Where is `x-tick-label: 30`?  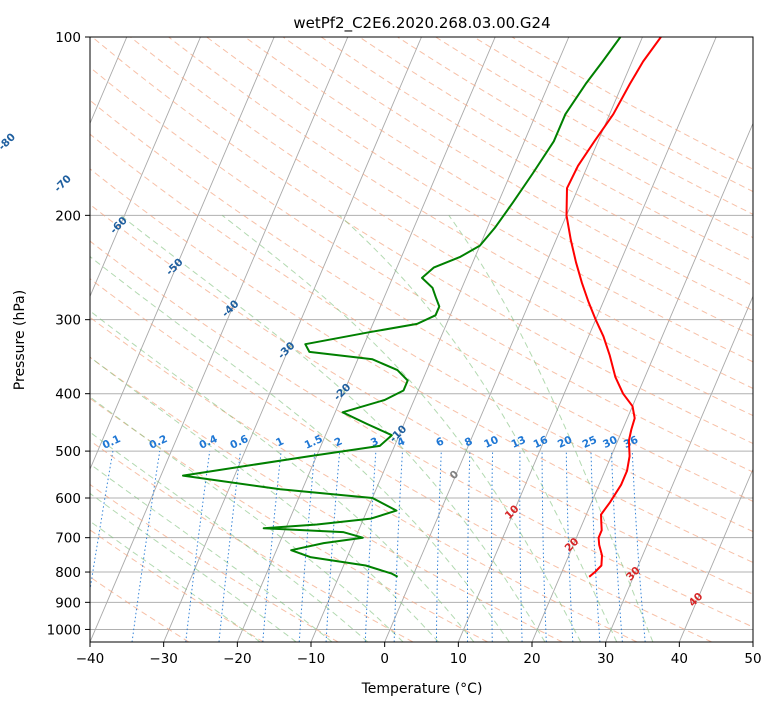
x-tick-label: 30 is located at coordinates (605, 659).